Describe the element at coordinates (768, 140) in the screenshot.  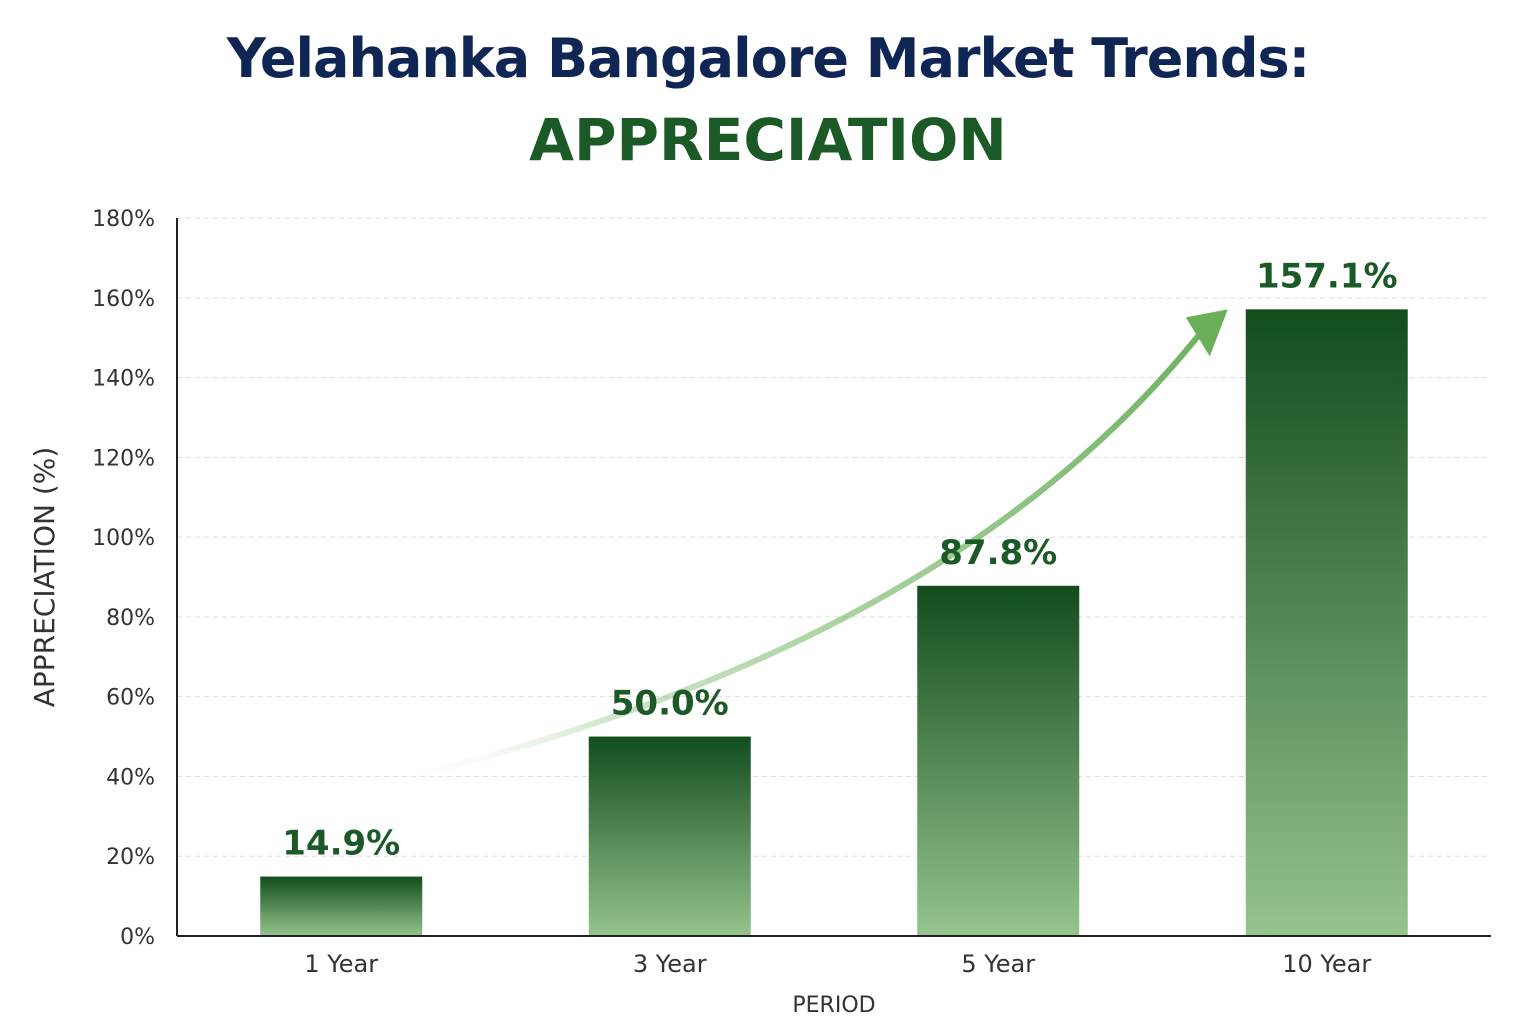
I see `chart-subtitle: APPRECIATION` at that location.